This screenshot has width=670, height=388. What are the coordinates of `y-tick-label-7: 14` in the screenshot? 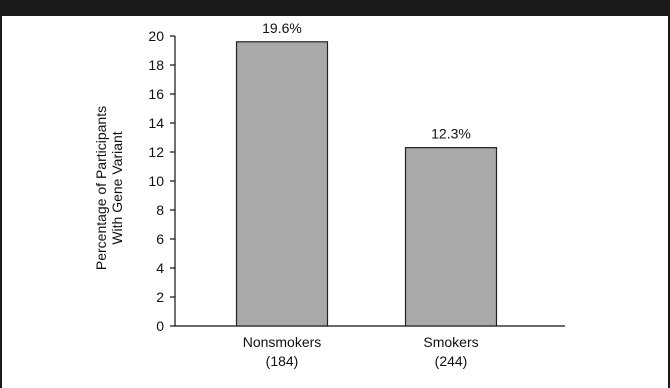 It's located at (156, 123).